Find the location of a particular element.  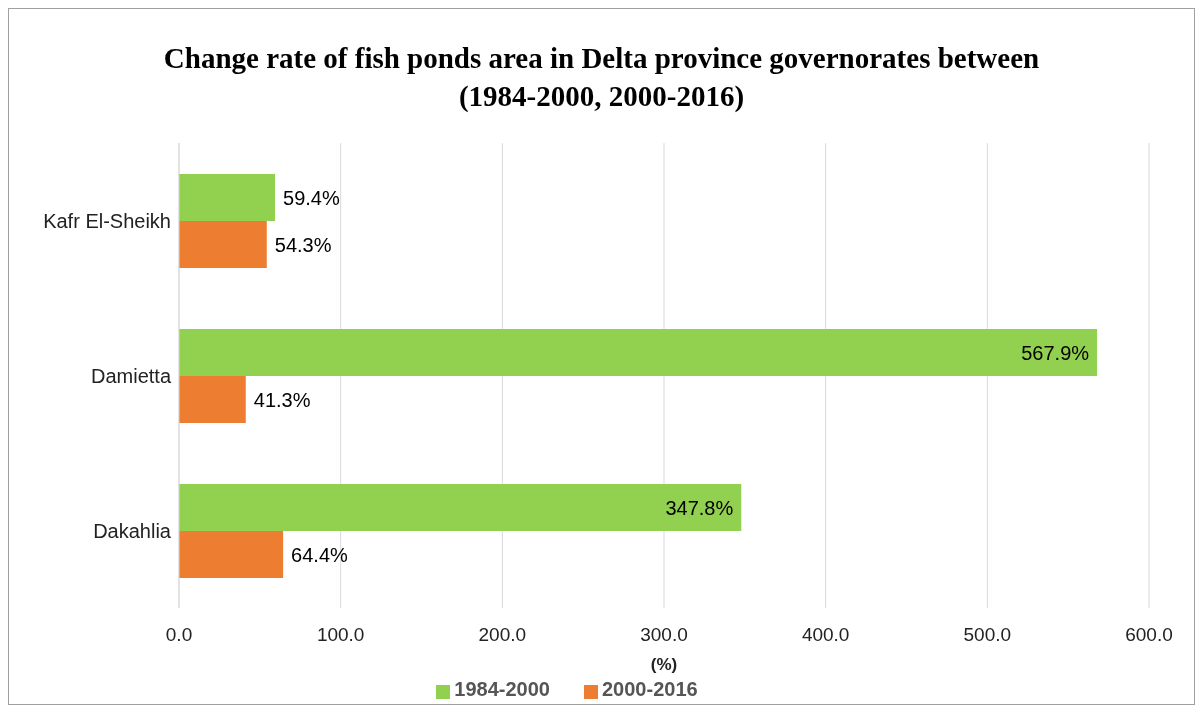

legend-label: 1984-2000 is located at coordinates (502, 689).